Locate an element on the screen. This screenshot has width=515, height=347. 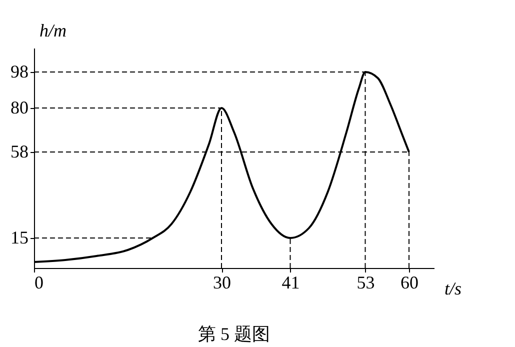
y-tick-label: 80 is located at coordinates (19, 108).